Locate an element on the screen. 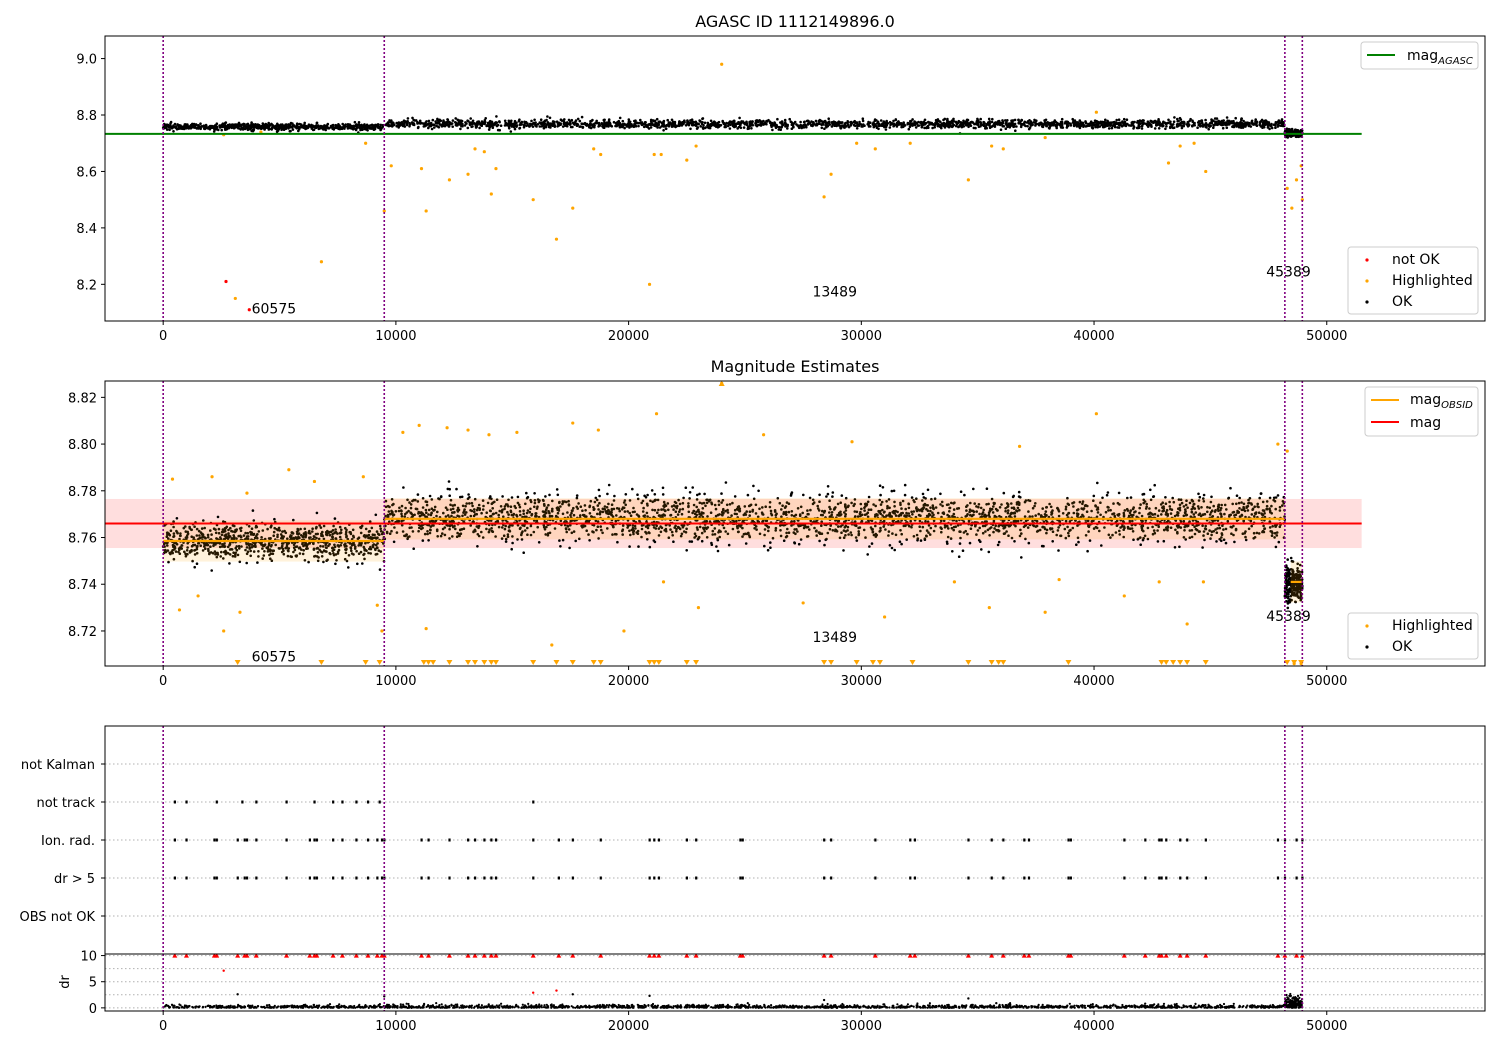 This screenshot has height=1050, width=1500. y-tick-label: 8.6 is located at coordinates (86, 172).